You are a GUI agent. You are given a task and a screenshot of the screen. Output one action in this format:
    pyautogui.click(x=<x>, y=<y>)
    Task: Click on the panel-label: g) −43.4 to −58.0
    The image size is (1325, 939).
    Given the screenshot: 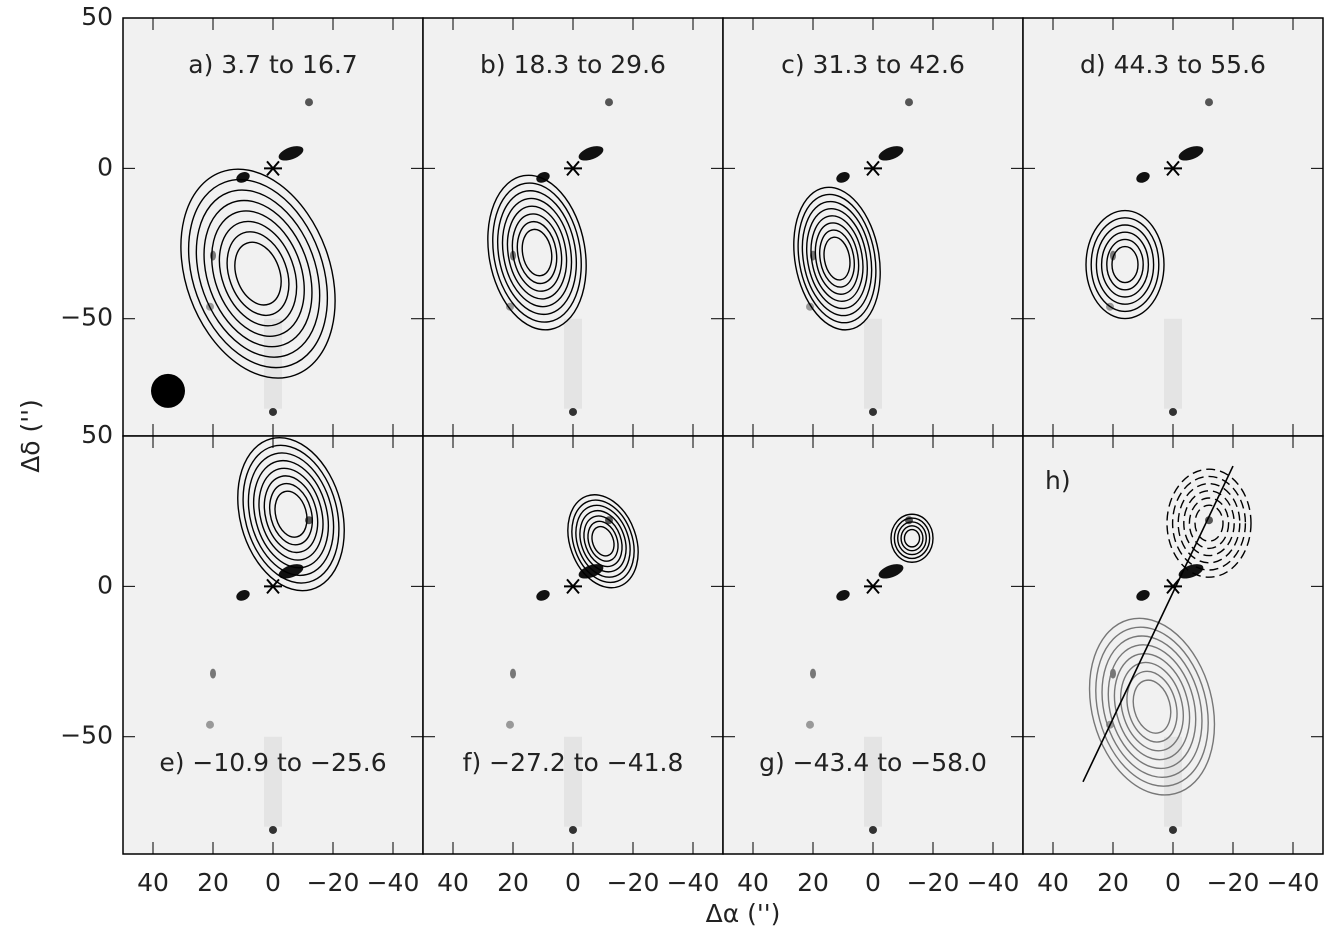 What is the action you would take?
    pyautogui.click(x=873, y=762)
    